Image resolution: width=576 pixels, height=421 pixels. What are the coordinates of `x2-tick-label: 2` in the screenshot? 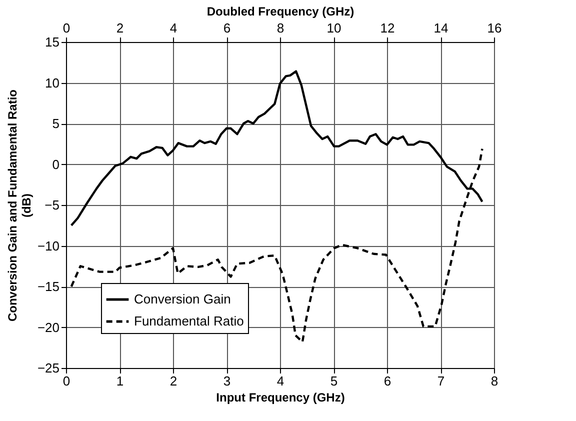 It's located at (120, 28).